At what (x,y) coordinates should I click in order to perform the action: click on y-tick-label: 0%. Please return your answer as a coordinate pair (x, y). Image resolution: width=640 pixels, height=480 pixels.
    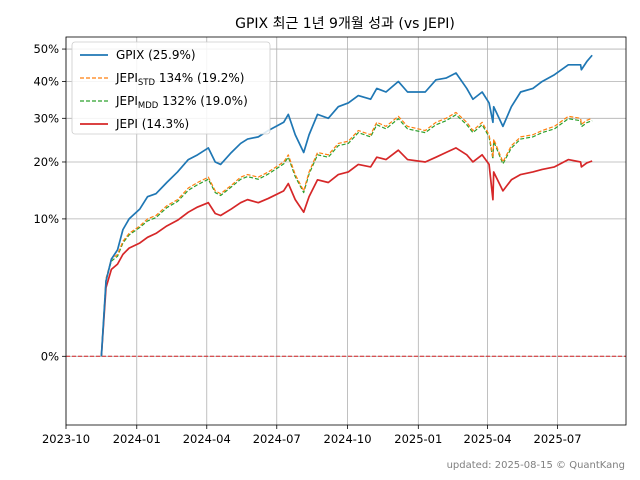
    Looking at the image, I should click on (50, 356).